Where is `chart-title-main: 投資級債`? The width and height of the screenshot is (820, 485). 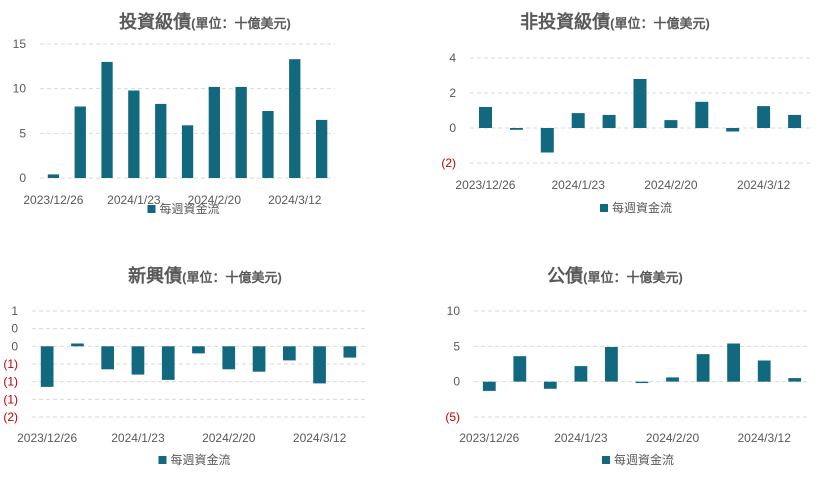
chart-title-main: 投資級債 is located at coordinates (155, 21).